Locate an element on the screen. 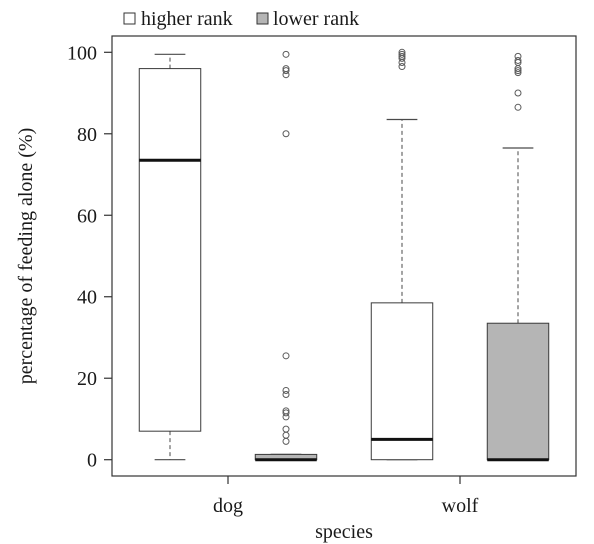  box-wolf-higher-rank is located at coordinates (402, 254).